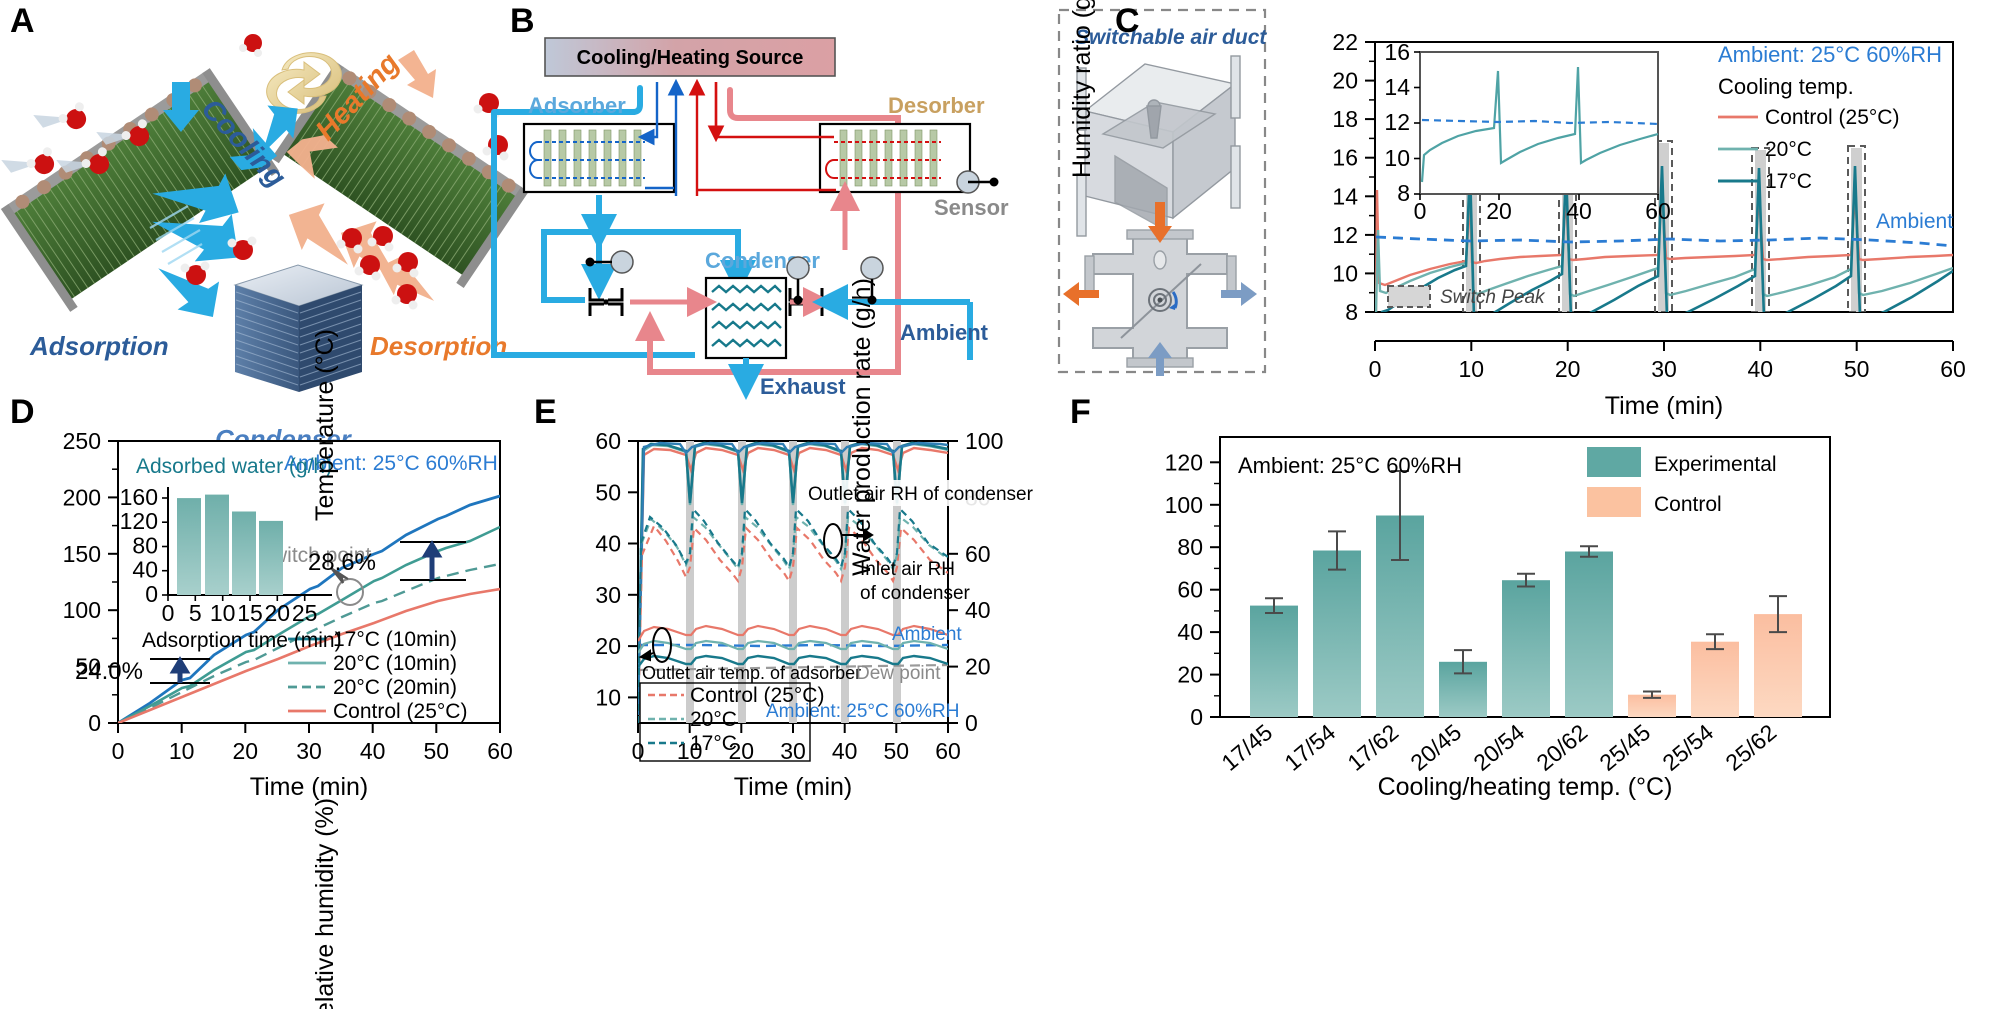  Describe the element at coordinates (793, 751) in the screenshot. I see `panel-e-xtick-30: 30` at that location.